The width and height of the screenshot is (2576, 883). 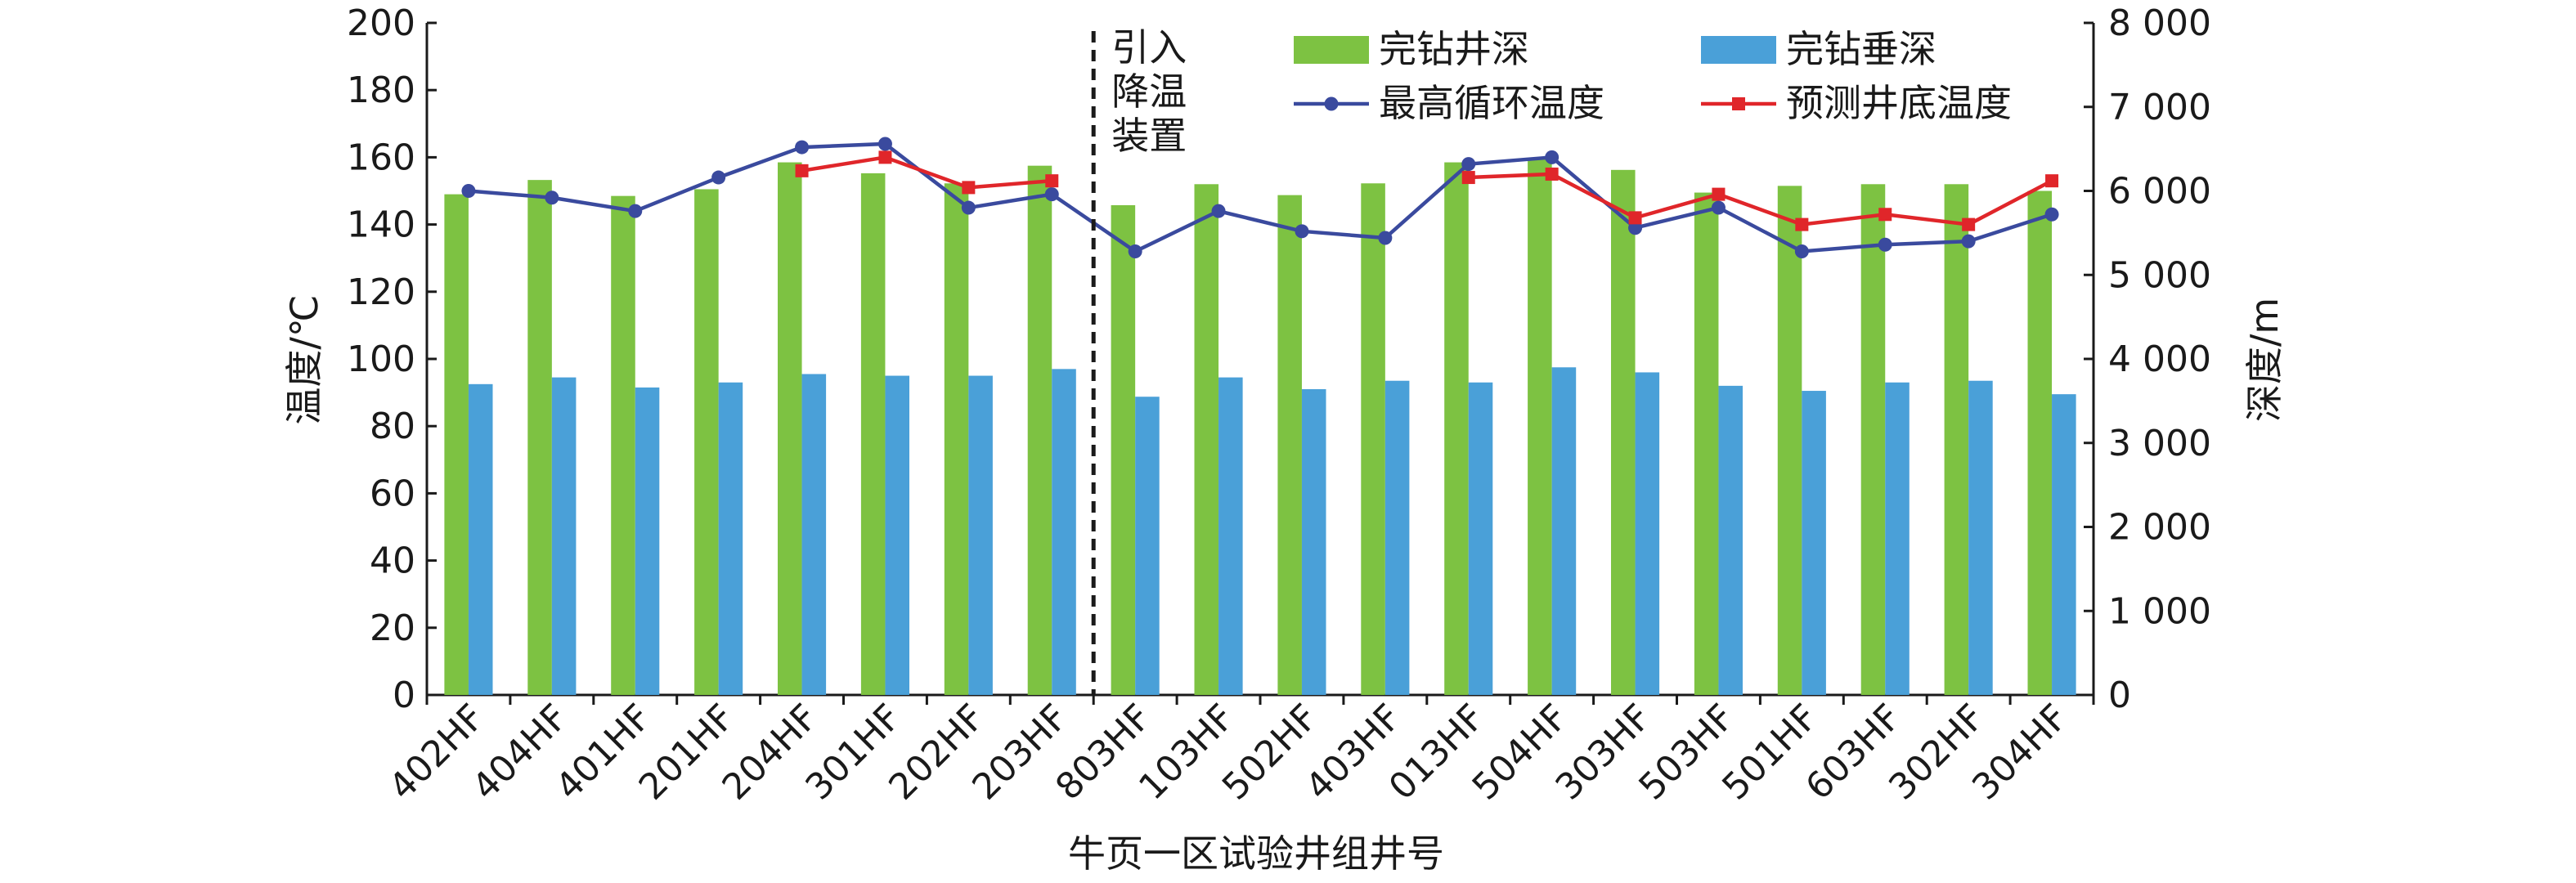 I want to click on x-axis-title: 牛页一区试验井组井号, so click(x=1256, y=853).